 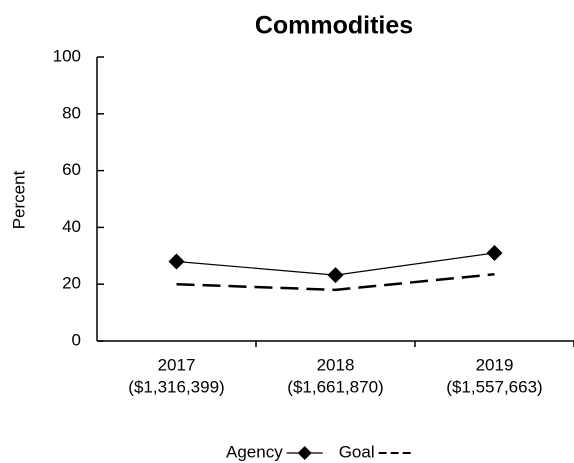 I want to click on x-tick-sublabel: ($1,316,399), so click(x=176, y=386).